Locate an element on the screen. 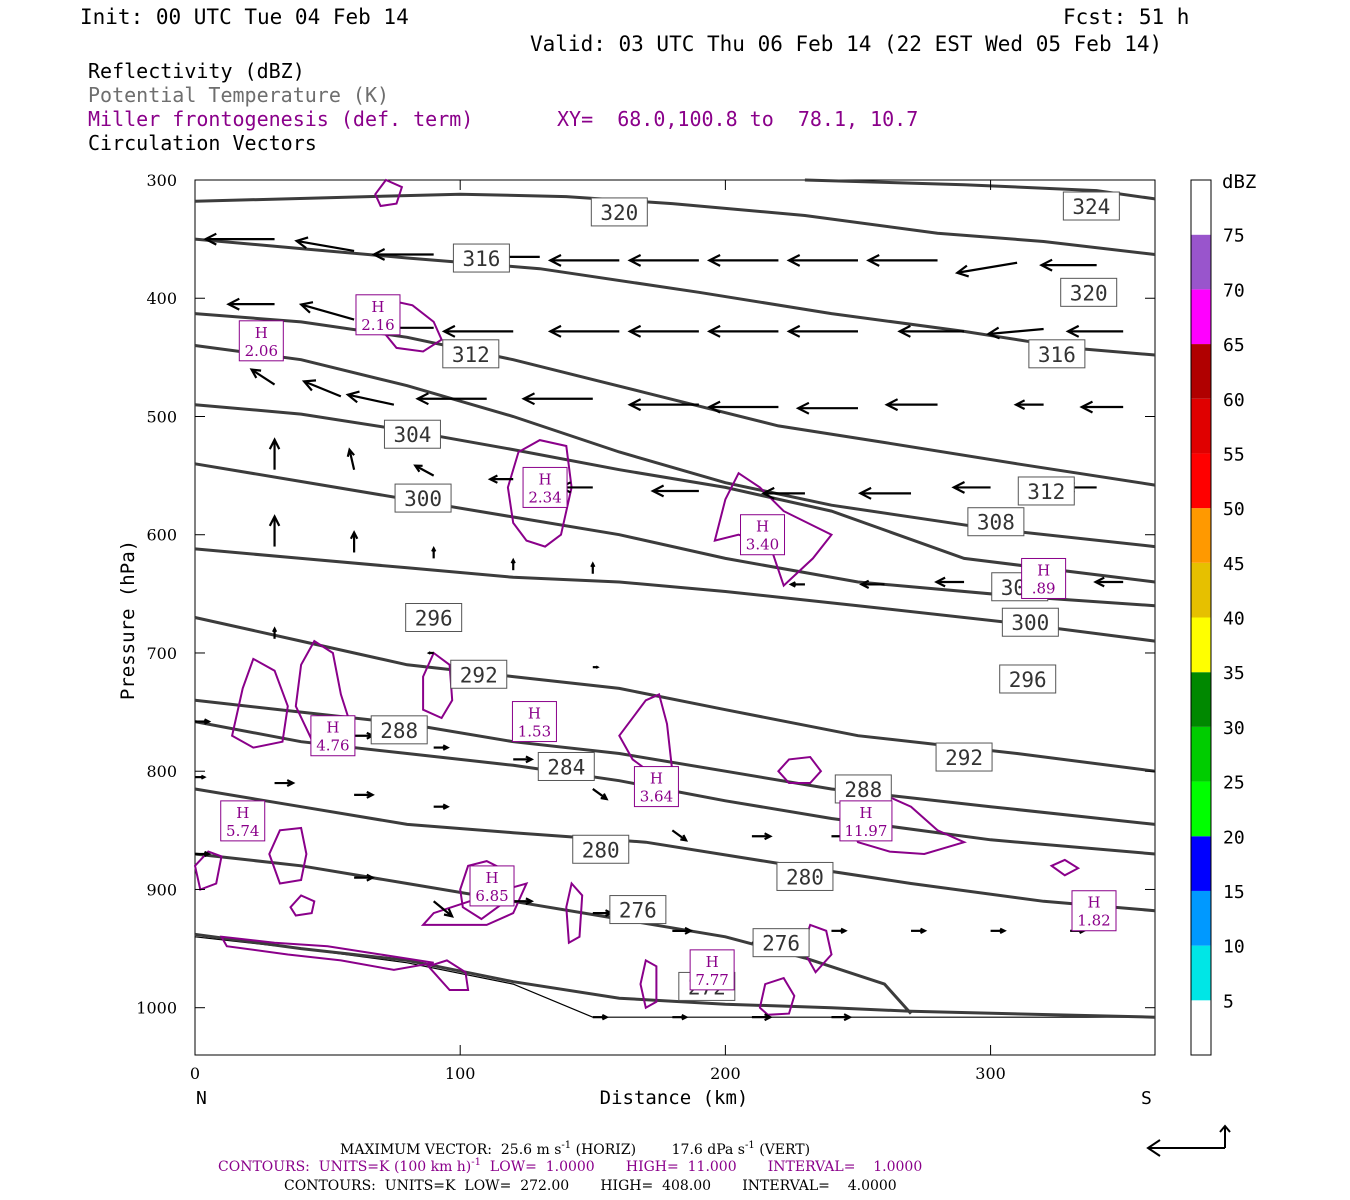 The image size is (1350, 1200). theta-label-284: 284 is located at coordinates (566, 766).